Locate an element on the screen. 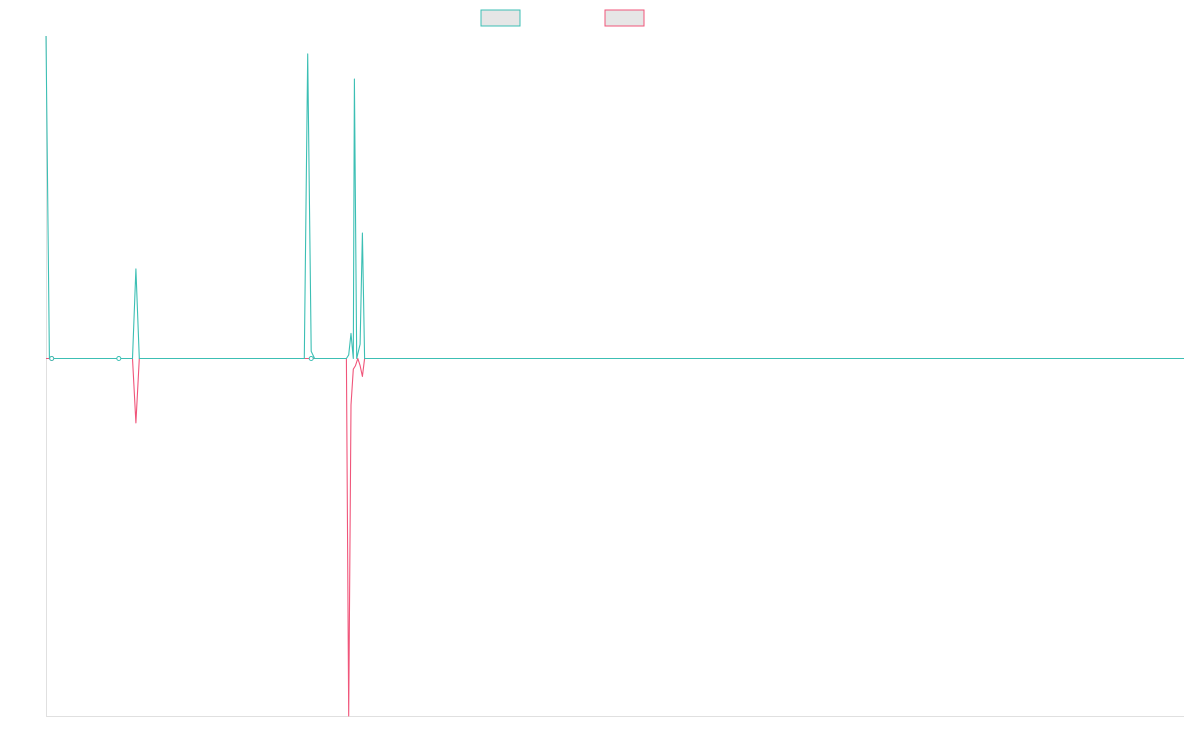 The image size is (1200, 750). legend is located at coordinates (562, 18).